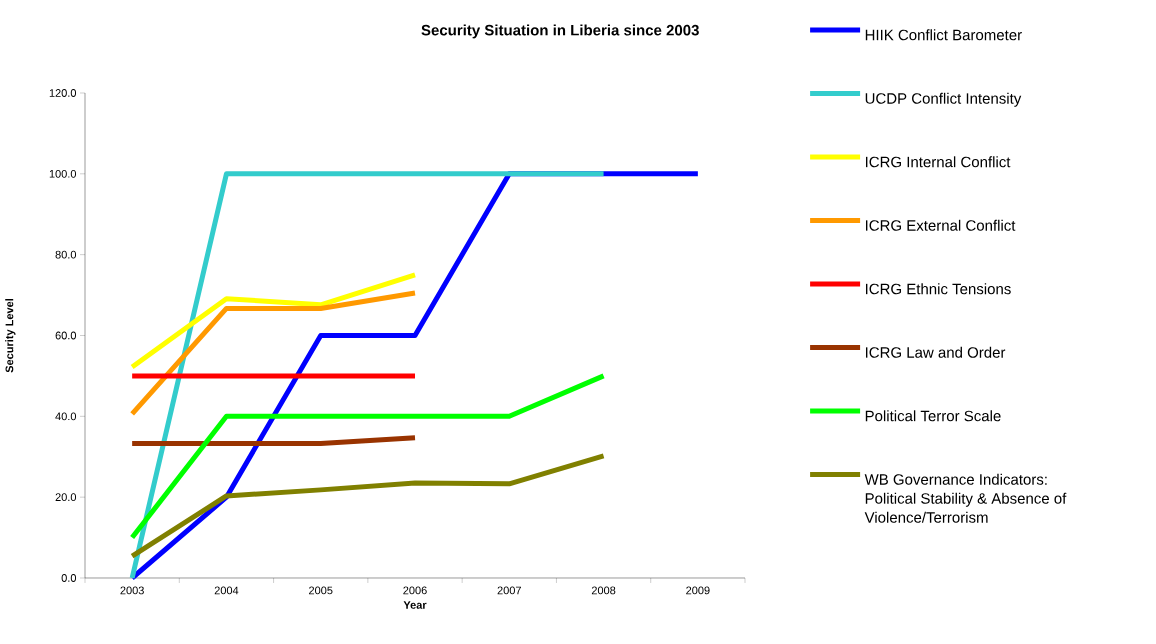 This screenshot has height=644, width=1156. What do you see at coordinates (943, 99) in the screenshot?
I see `legend-label: UCDP Conflict Intensity` at bounding box center [943, 99].